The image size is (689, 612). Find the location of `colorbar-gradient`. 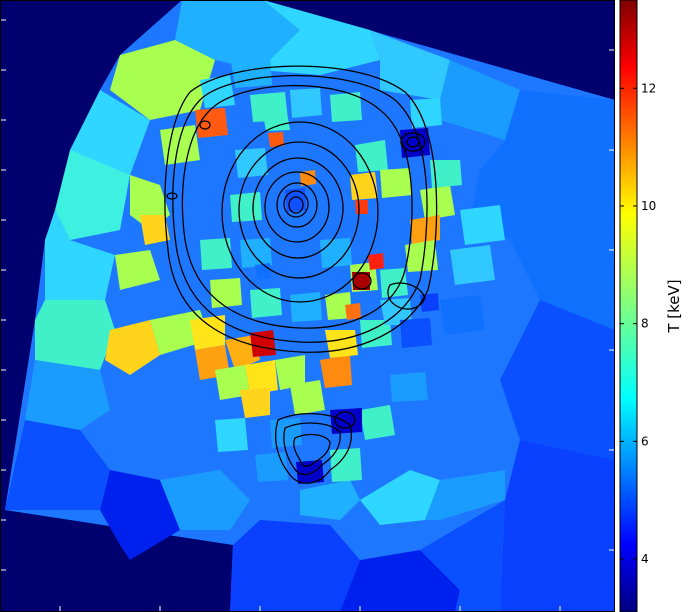

colorbar-gradient is located at coordinates (628, 306).